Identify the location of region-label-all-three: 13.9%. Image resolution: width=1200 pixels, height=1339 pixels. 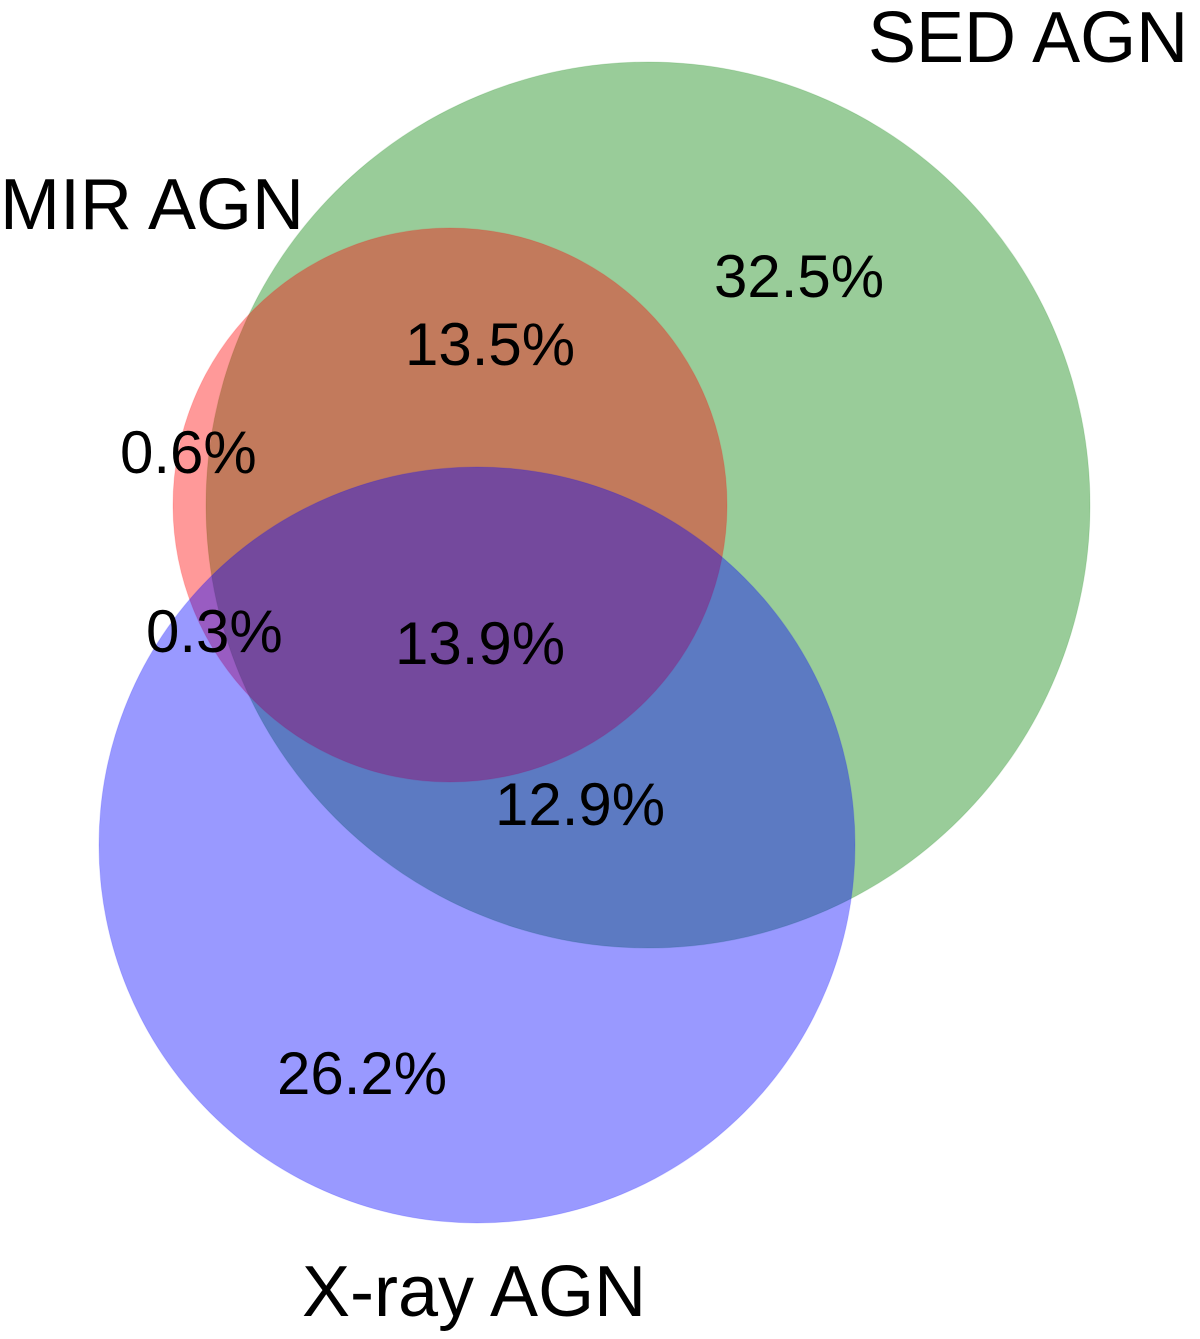
(480, 643).